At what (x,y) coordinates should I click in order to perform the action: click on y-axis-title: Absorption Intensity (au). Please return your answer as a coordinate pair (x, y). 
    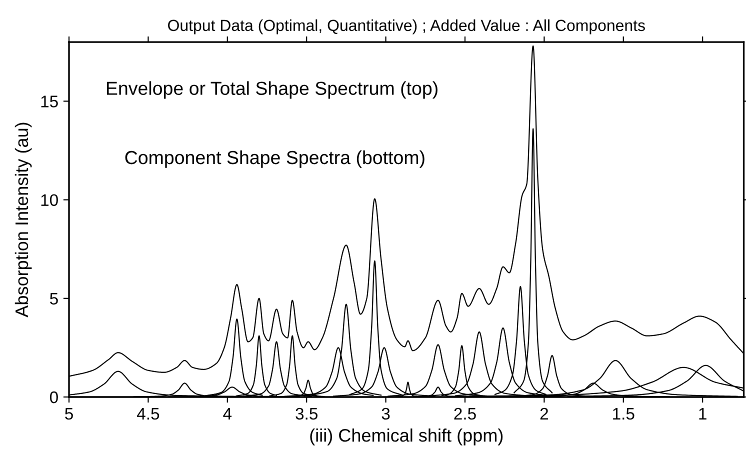
    Looking at the image, I should click on (23, 220).